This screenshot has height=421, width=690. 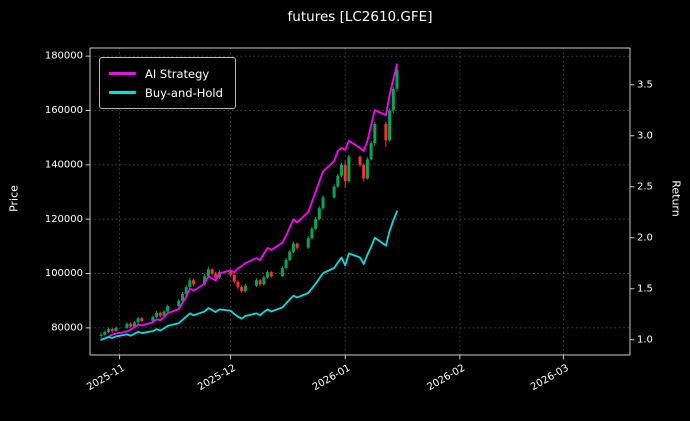 I want to click on price-axis-label: Price, so click(x=14, y=198).